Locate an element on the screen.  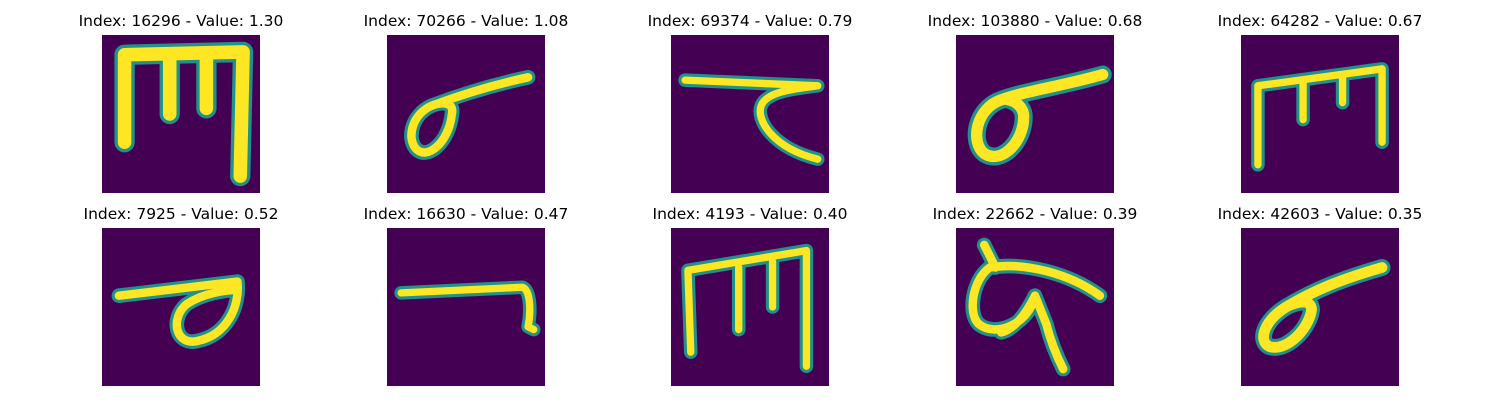
panel-title: Index: 4193 - Value: 0.40 is located at coordinates (750, 214).